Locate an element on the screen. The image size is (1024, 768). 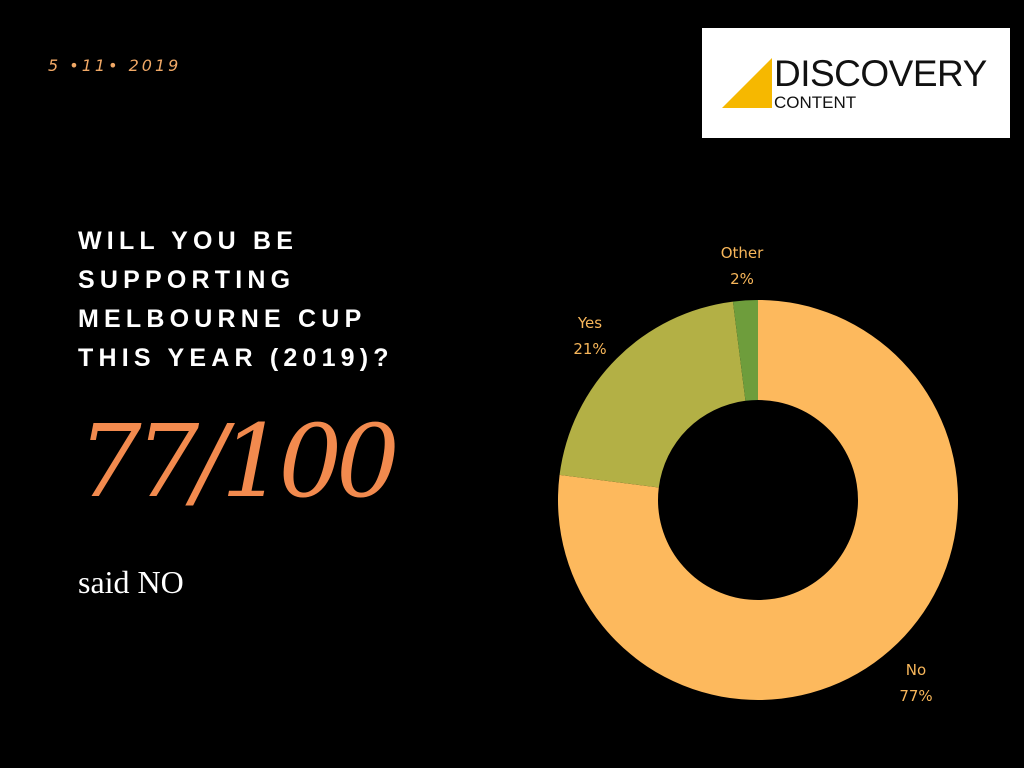
slice-percent-other: 2% is located at coordinates (742, 279).